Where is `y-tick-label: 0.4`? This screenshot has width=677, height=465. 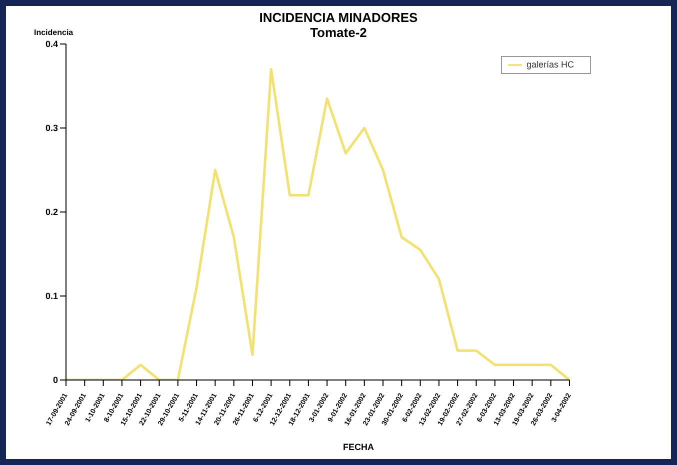 y-tick-label: 0.4 is located at coordinates (51, 44).